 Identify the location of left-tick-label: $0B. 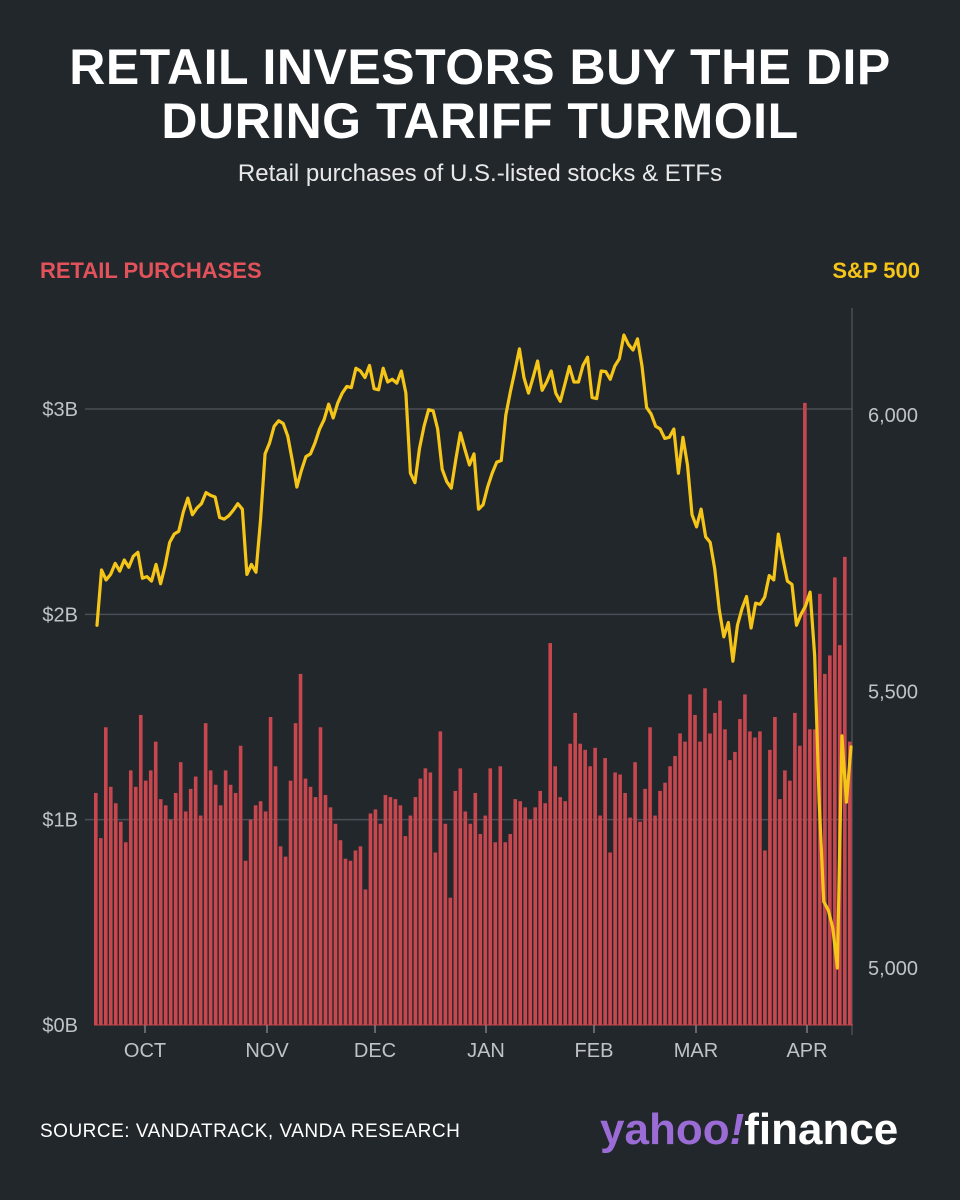
(60, 1026).